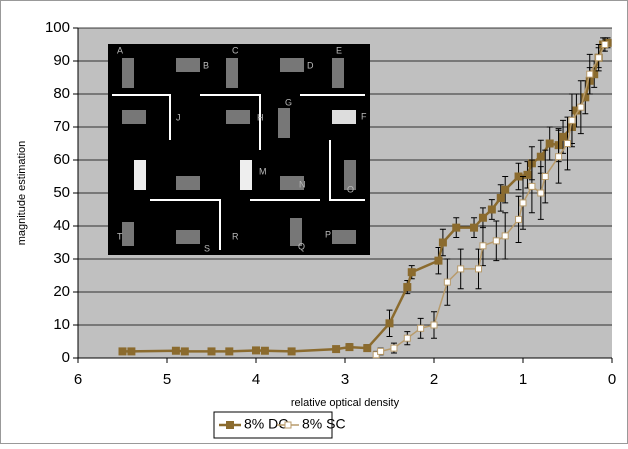  What do you see at coordinates (364, 116) in the screenshot?
I see `inset-label: F` at bounding box center [364, 116].